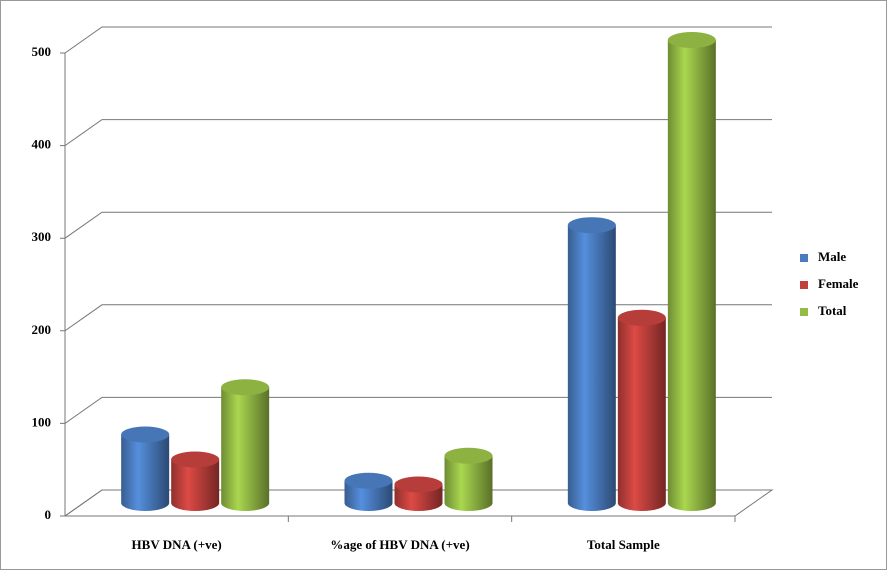 Image resolution: width=888 pixels, height=571 pixels. Describe the element at coordinates (42, 144) in the screenshot. I see `y-tick-label: 400` at that location.